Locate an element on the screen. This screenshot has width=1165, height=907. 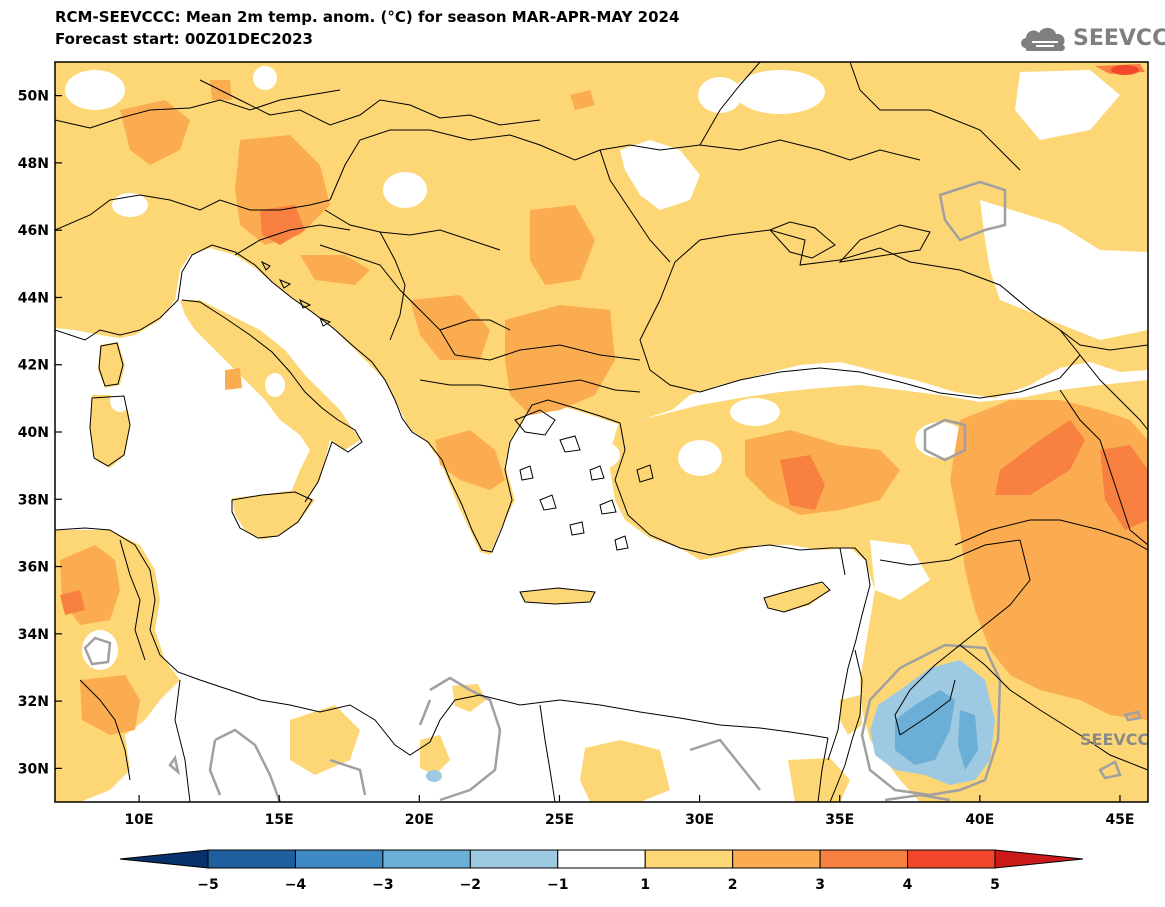
lat-tick-label: 46N is located at coordinates (33, 231).